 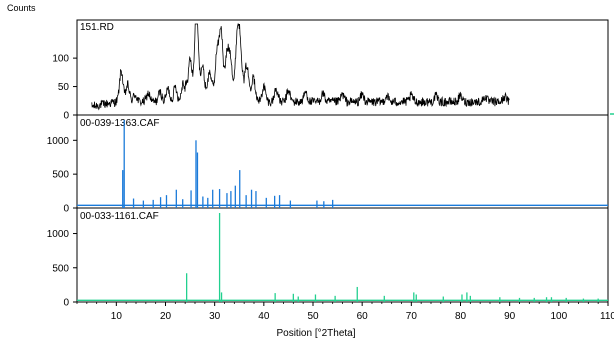 What do you see at coordinates (120, 123) in the screenshot?
I see `panel-label: 00-039-1363.CAF` at bounding box center [120, 123].